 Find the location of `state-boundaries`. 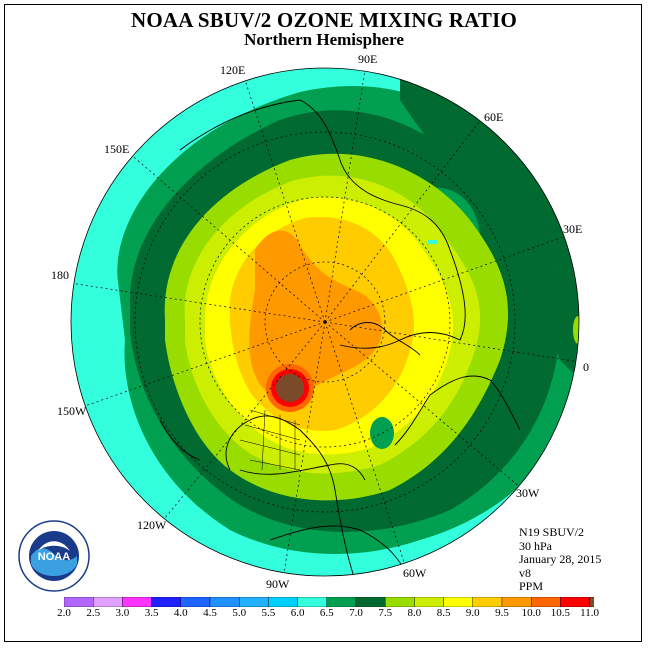

state-boundaries is located at coordinates (270, 440).